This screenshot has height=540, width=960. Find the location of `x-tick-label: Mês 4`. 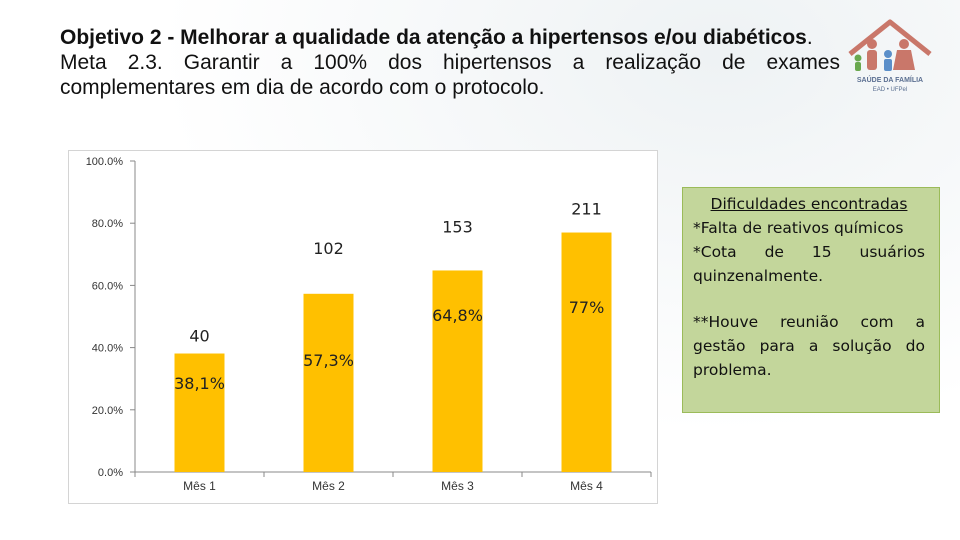

x-tick-label: Mês 4 is located at coordinates (586, 486).